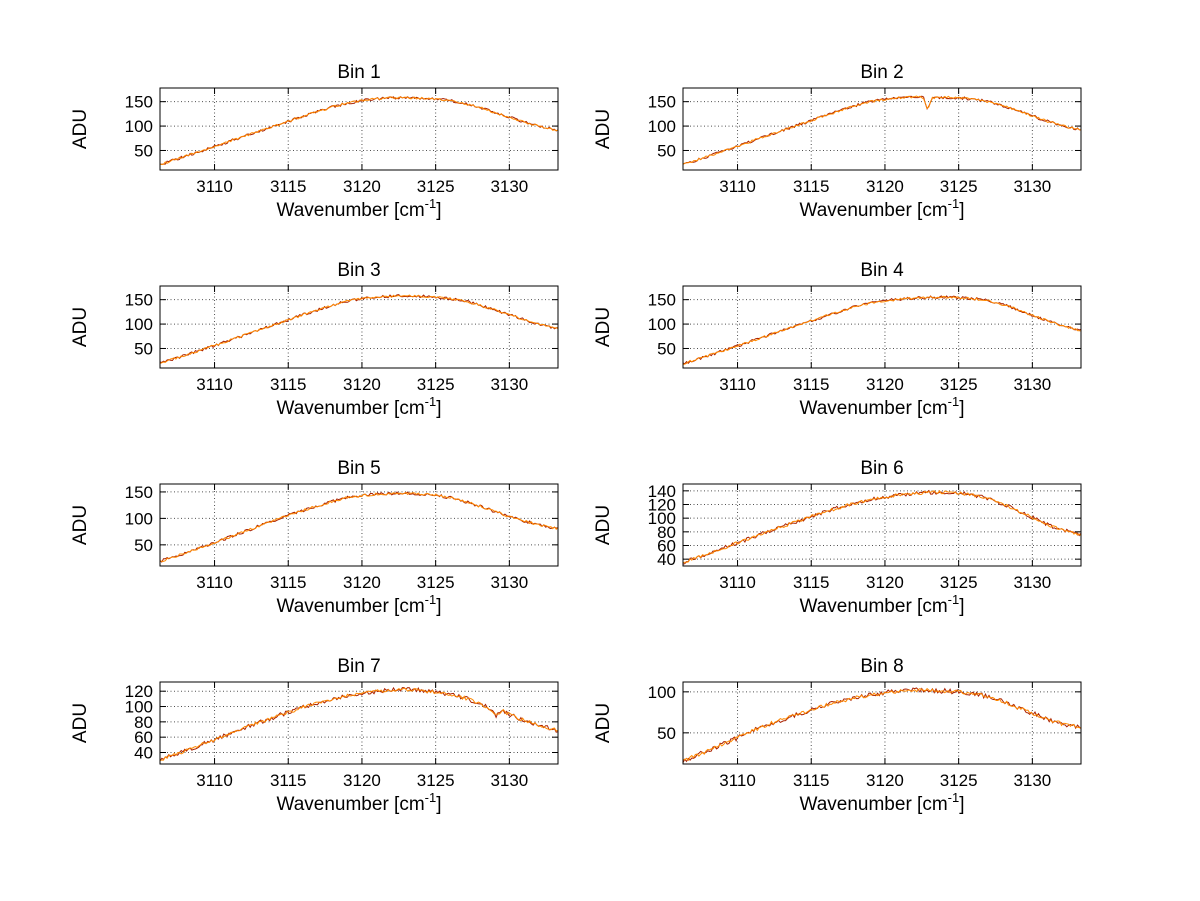 This screenshot has width=1200, height=901. What do you see at coordinates (358, 666) in the screenshot?
I see `plot-title: Bin 7` at bounding box center [358, 666].